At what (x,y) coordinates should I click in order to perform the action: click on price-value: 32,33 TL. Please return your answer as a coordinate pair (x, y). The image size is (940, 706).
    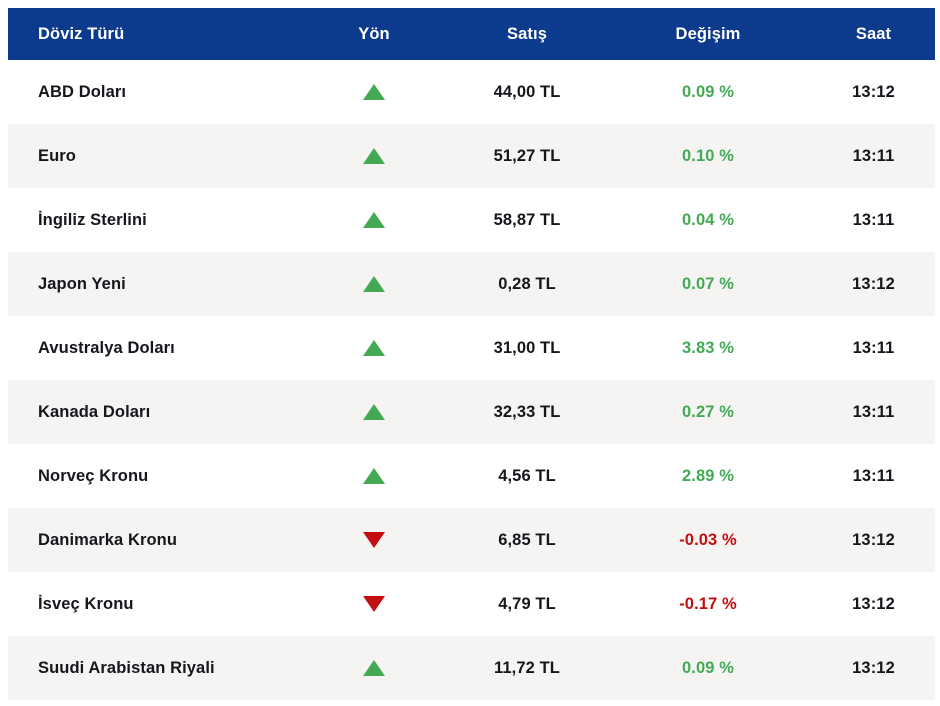
    Looking at the image, I should click on (527, 411).